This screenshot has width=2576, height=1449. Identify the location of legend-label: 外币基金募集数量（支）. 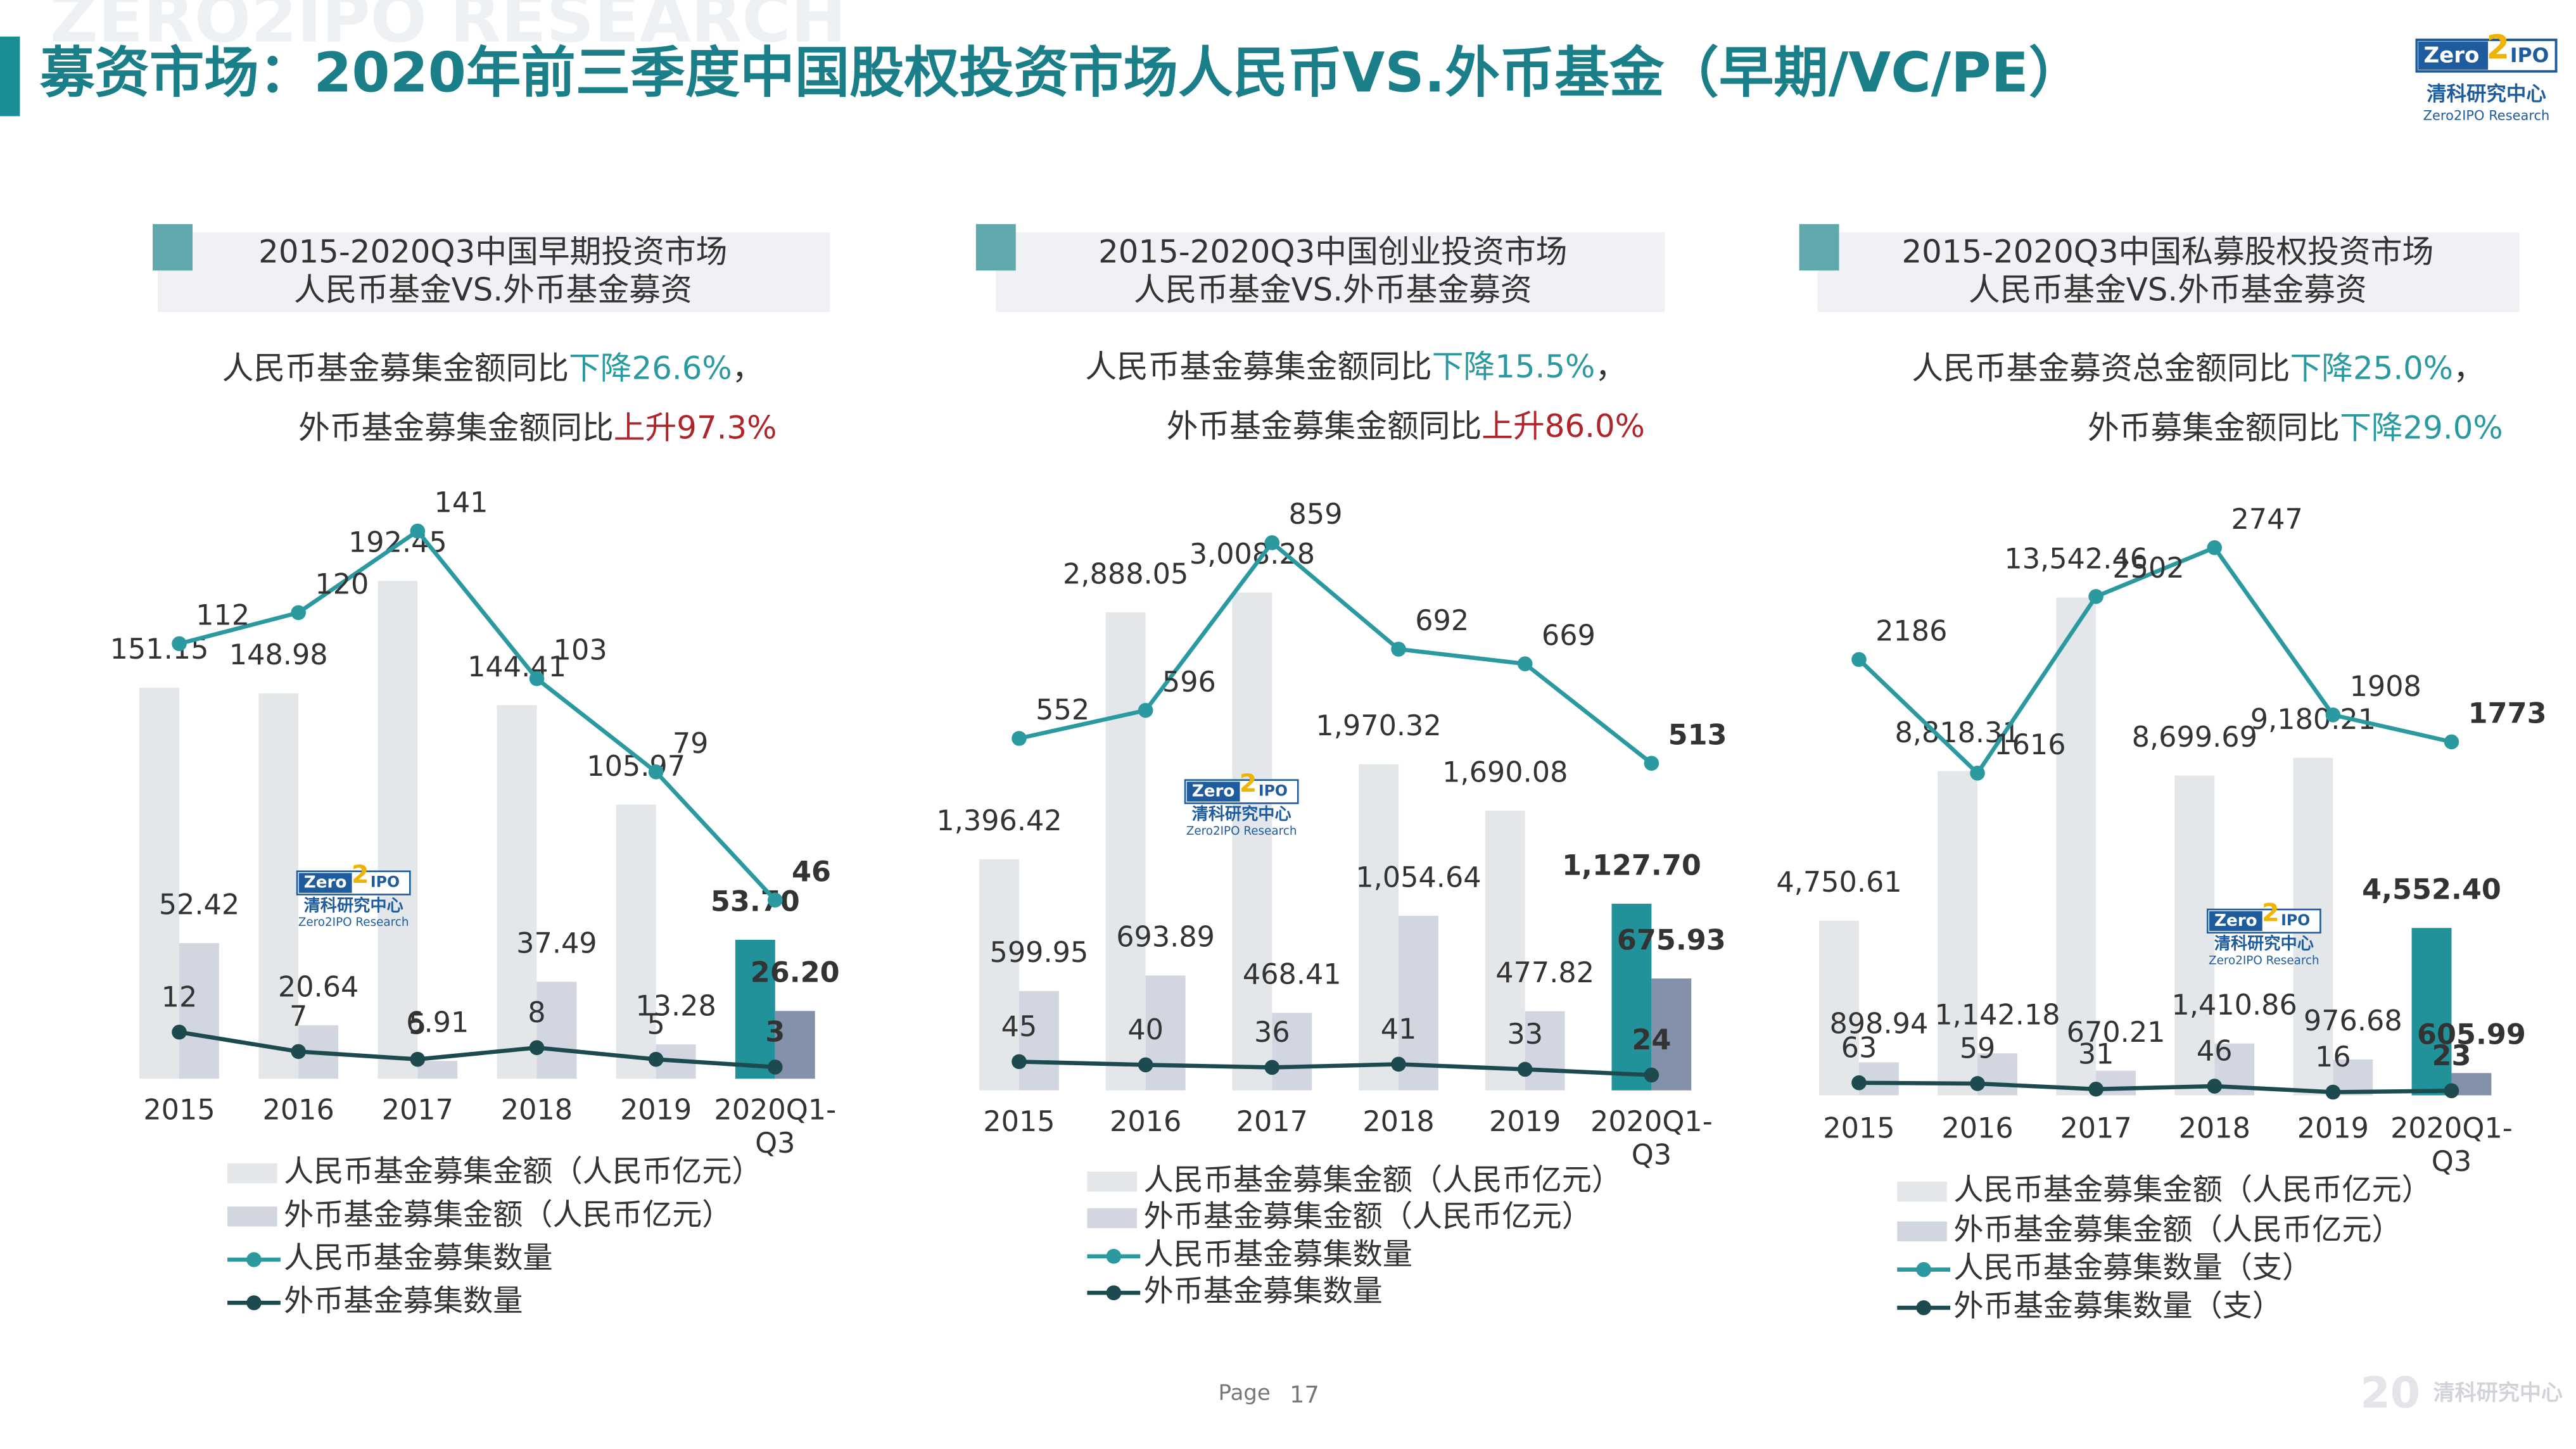
(2117, 1306).